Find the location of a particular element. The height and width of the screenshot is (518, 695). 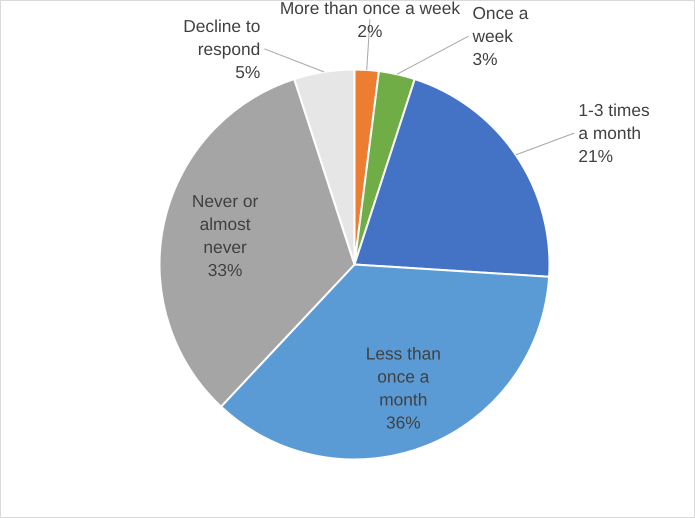

slice-label: Less than once a month is located at coordinates (403, 376).